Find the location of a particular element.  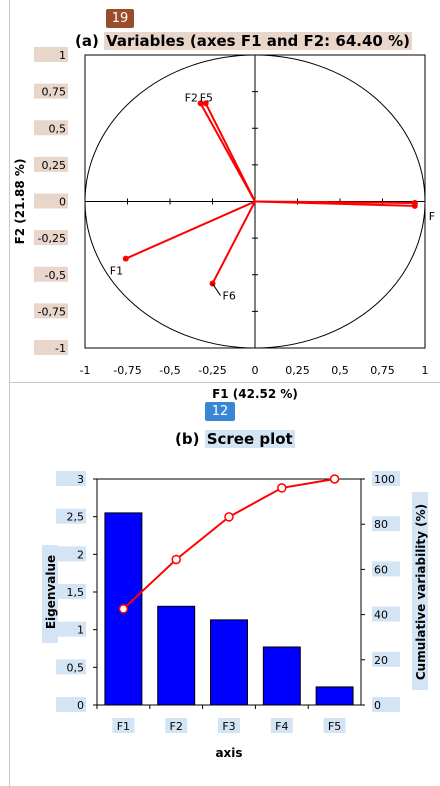

x-tick-label: -0,75 is located at coordinates (127, 370).